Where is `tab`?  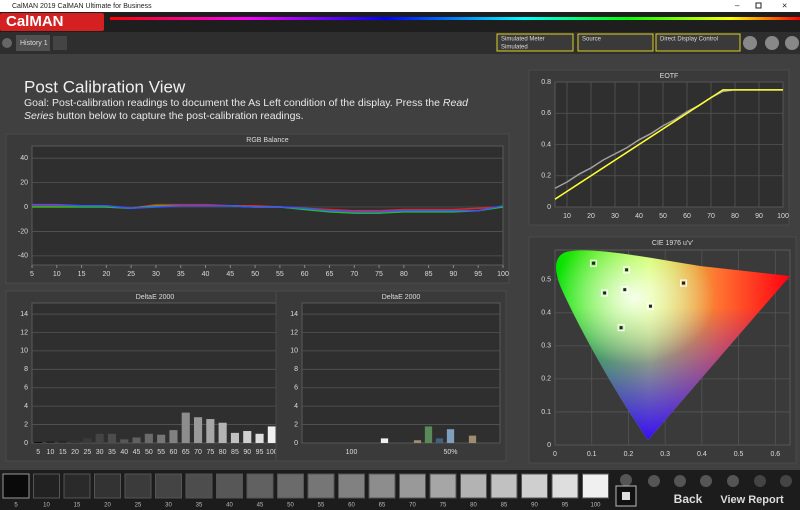
tab is located at coordinates (33, 43).